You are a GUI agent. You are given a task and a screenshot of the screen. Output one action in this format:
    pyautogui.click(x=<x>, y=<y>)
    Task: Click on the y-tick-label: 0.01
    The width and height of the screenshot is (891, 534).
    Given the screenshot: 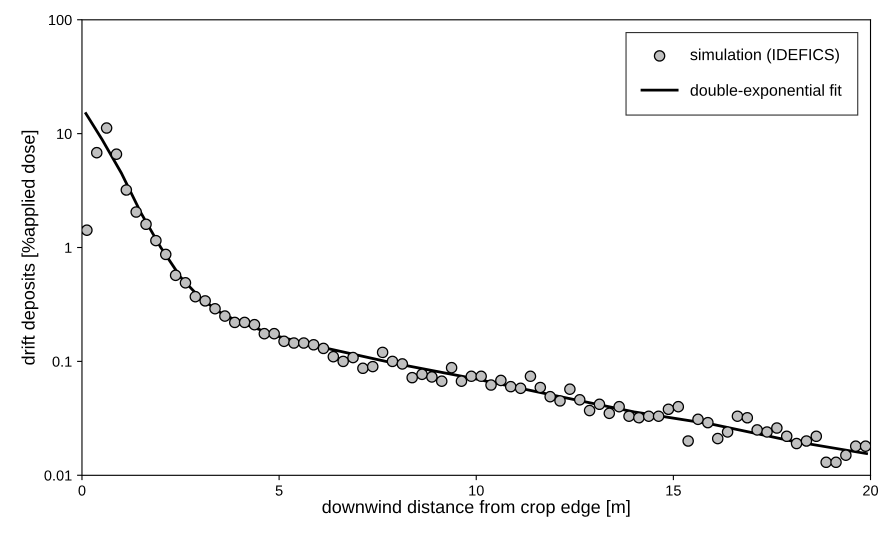 What is the action you would take?
    pyautogui.click(x=58, y=475)
    